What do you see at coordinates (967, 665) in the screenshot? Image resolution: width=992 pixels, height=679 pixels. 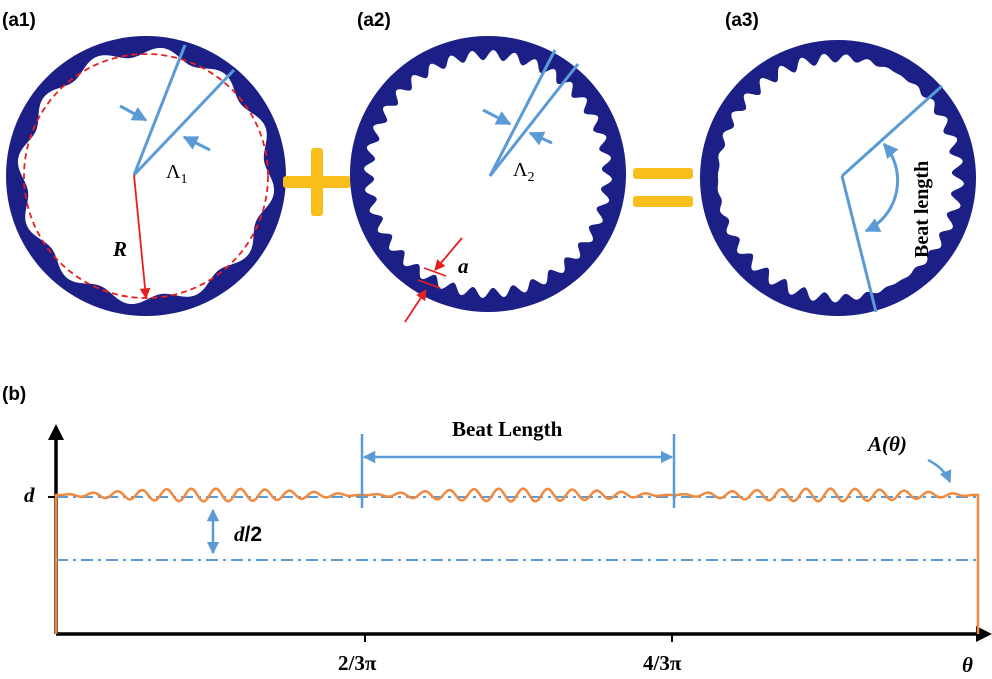 I see `x-axis-label: θ` at bounding box center [967, 665].